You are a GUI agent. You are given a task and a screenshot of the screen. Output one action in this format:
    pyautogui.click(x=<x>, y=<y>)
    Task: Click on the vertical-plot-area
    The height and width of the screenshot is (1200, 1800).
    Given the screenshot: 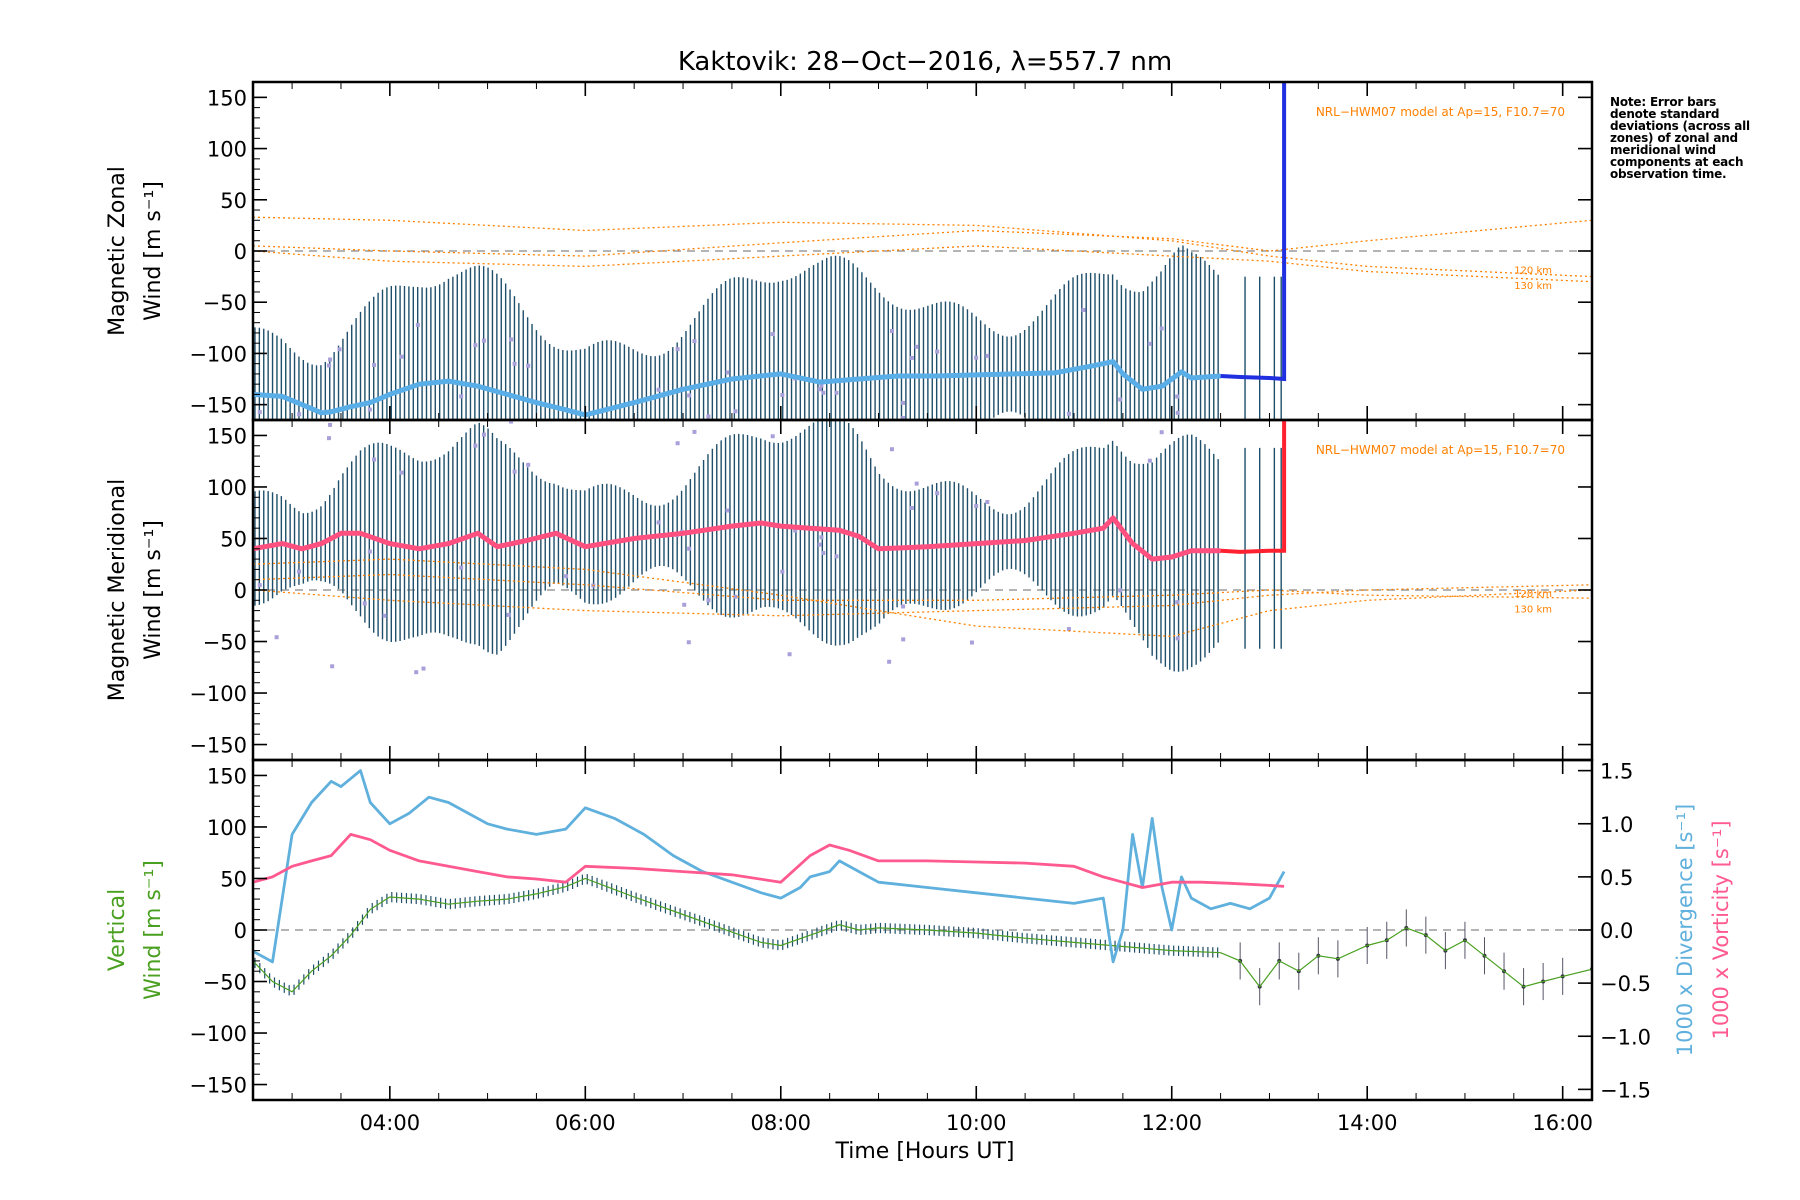 What is the action you would take?
    pyautogui.click(x=922, y=887)
    